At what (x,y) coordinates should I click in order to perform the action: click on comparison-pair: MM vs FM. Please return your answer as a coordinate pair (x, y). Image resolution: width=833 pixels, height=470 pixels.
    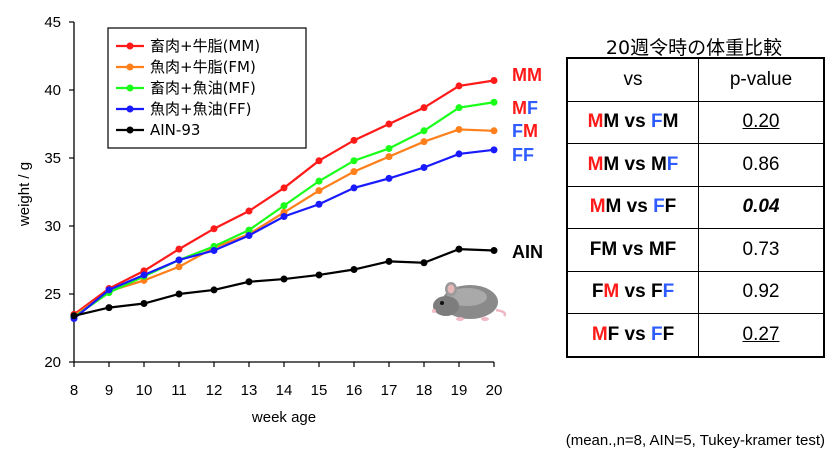
    Looking at the image, I should click on (632, 122).